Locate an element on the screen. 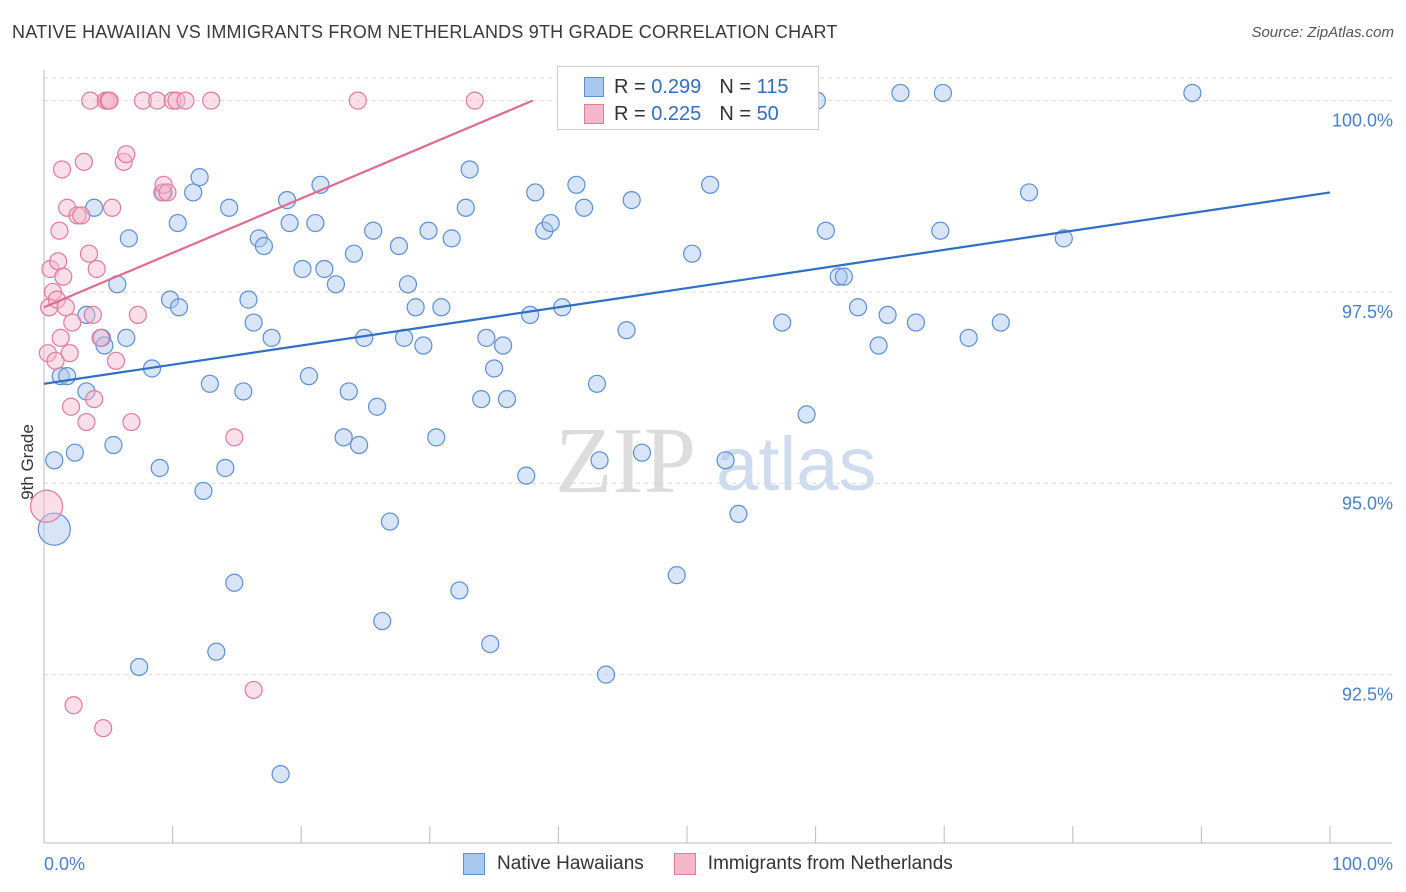 The image size is (1406, 892). y-tick-label: 95.0% is located at coordinates (1367, 503).